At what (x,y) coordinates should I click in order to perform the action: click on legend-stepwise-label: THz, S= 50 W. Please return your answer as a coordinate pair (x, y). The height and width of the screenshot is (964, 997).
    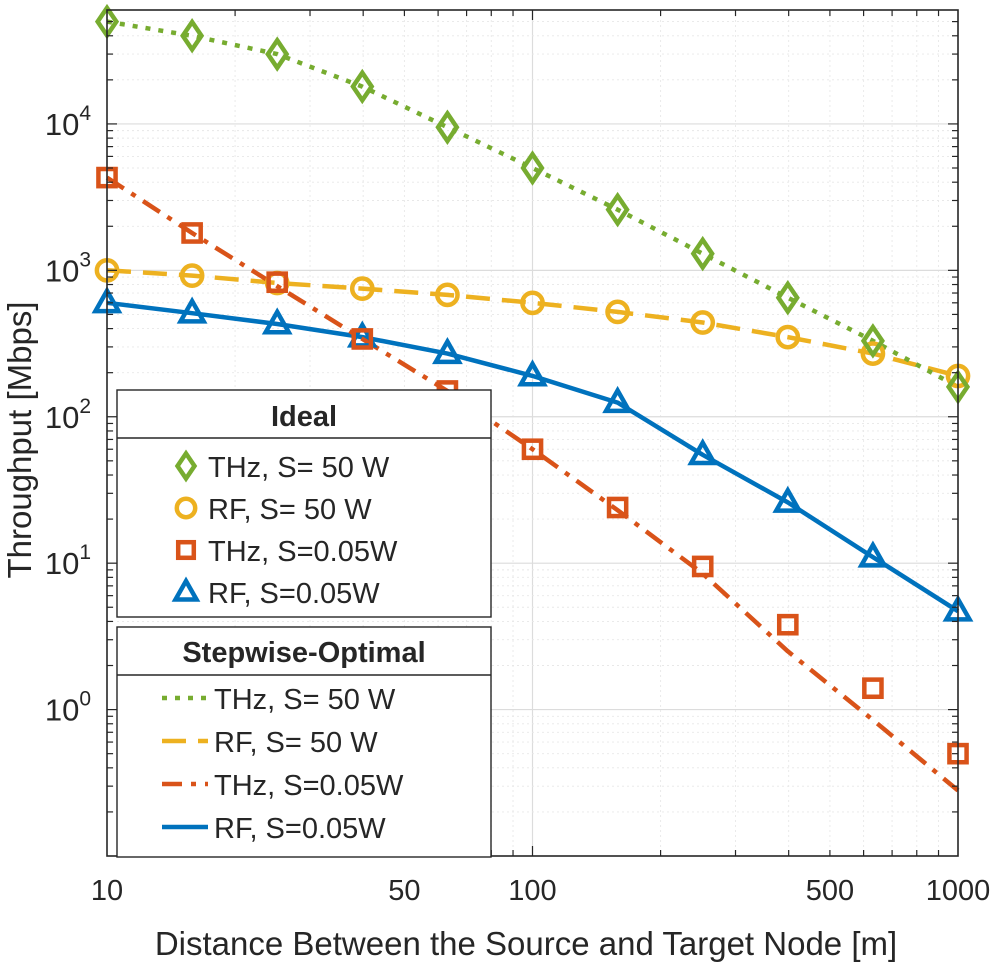
    Looking at the image, I should click on (305, 700).